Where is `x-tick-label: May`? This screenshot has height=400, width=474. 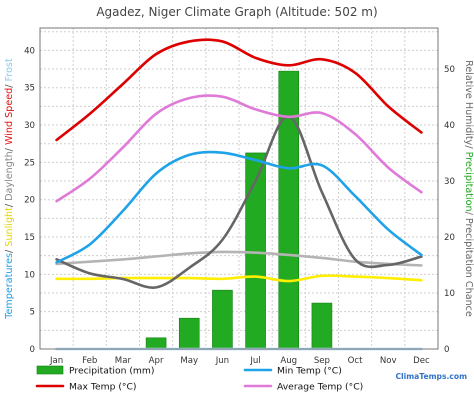 x-tick-label: May is located at coordinates (189, 361).